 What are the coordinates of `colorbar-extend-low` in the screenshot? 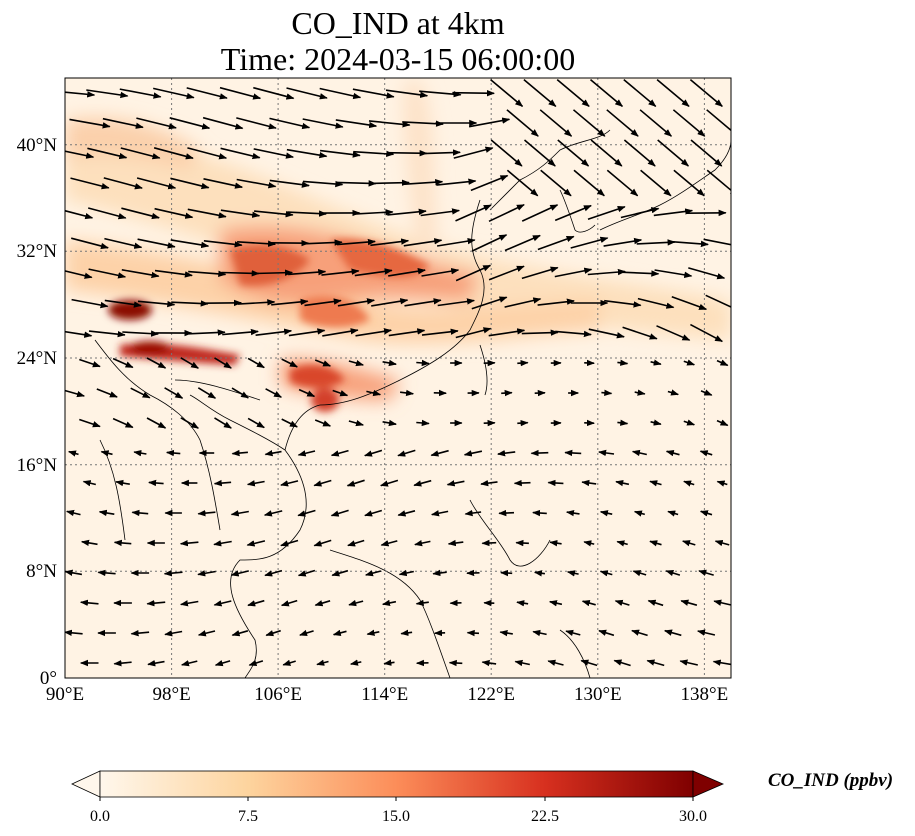 It's located at (86, 784).